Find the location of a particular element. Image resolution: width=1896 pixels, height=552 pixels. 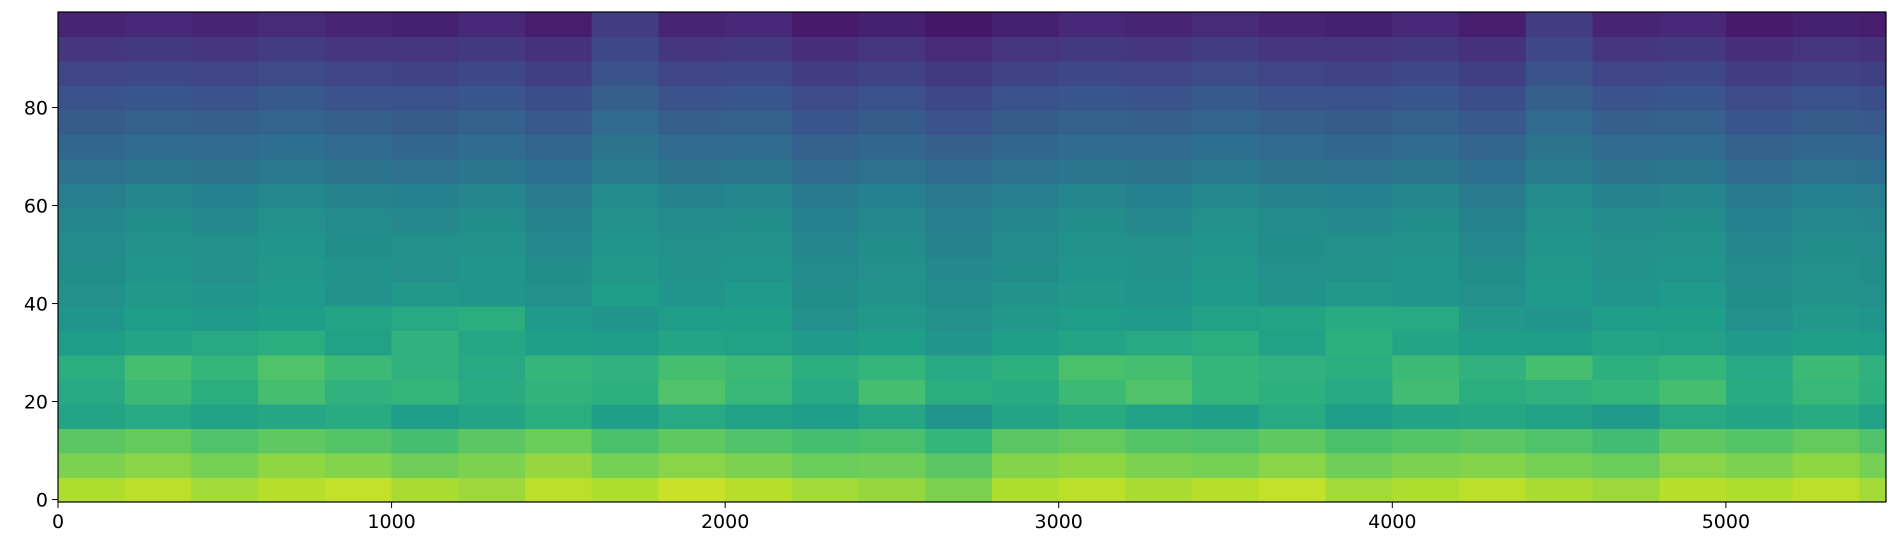

y-tick-label: 80 is located at coordinates (36, 109).